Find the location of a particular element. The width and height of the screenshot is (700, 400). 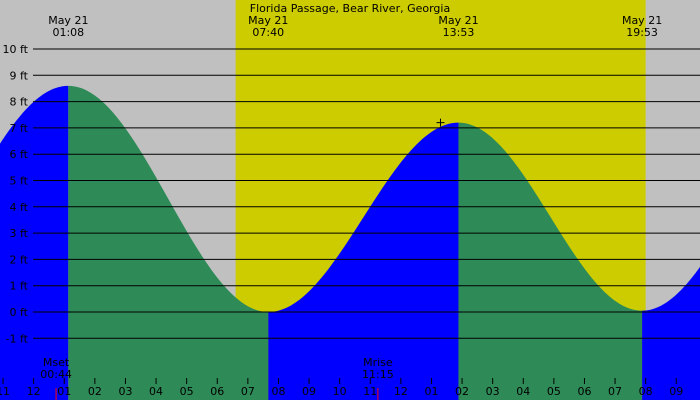

tide-extreme-time: 19:53 is located at coordinates (642, 32).